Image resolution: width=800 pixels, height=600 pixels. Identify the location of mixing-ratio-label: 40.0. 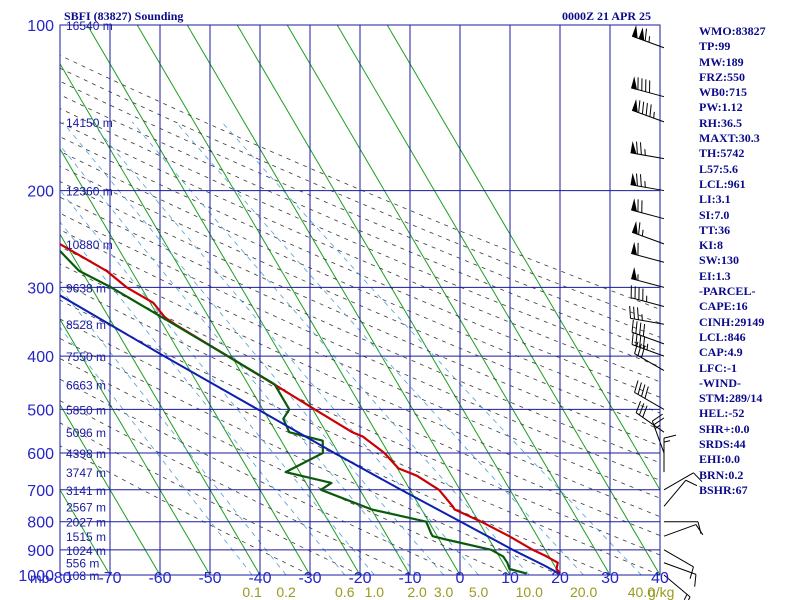
(641, 592).